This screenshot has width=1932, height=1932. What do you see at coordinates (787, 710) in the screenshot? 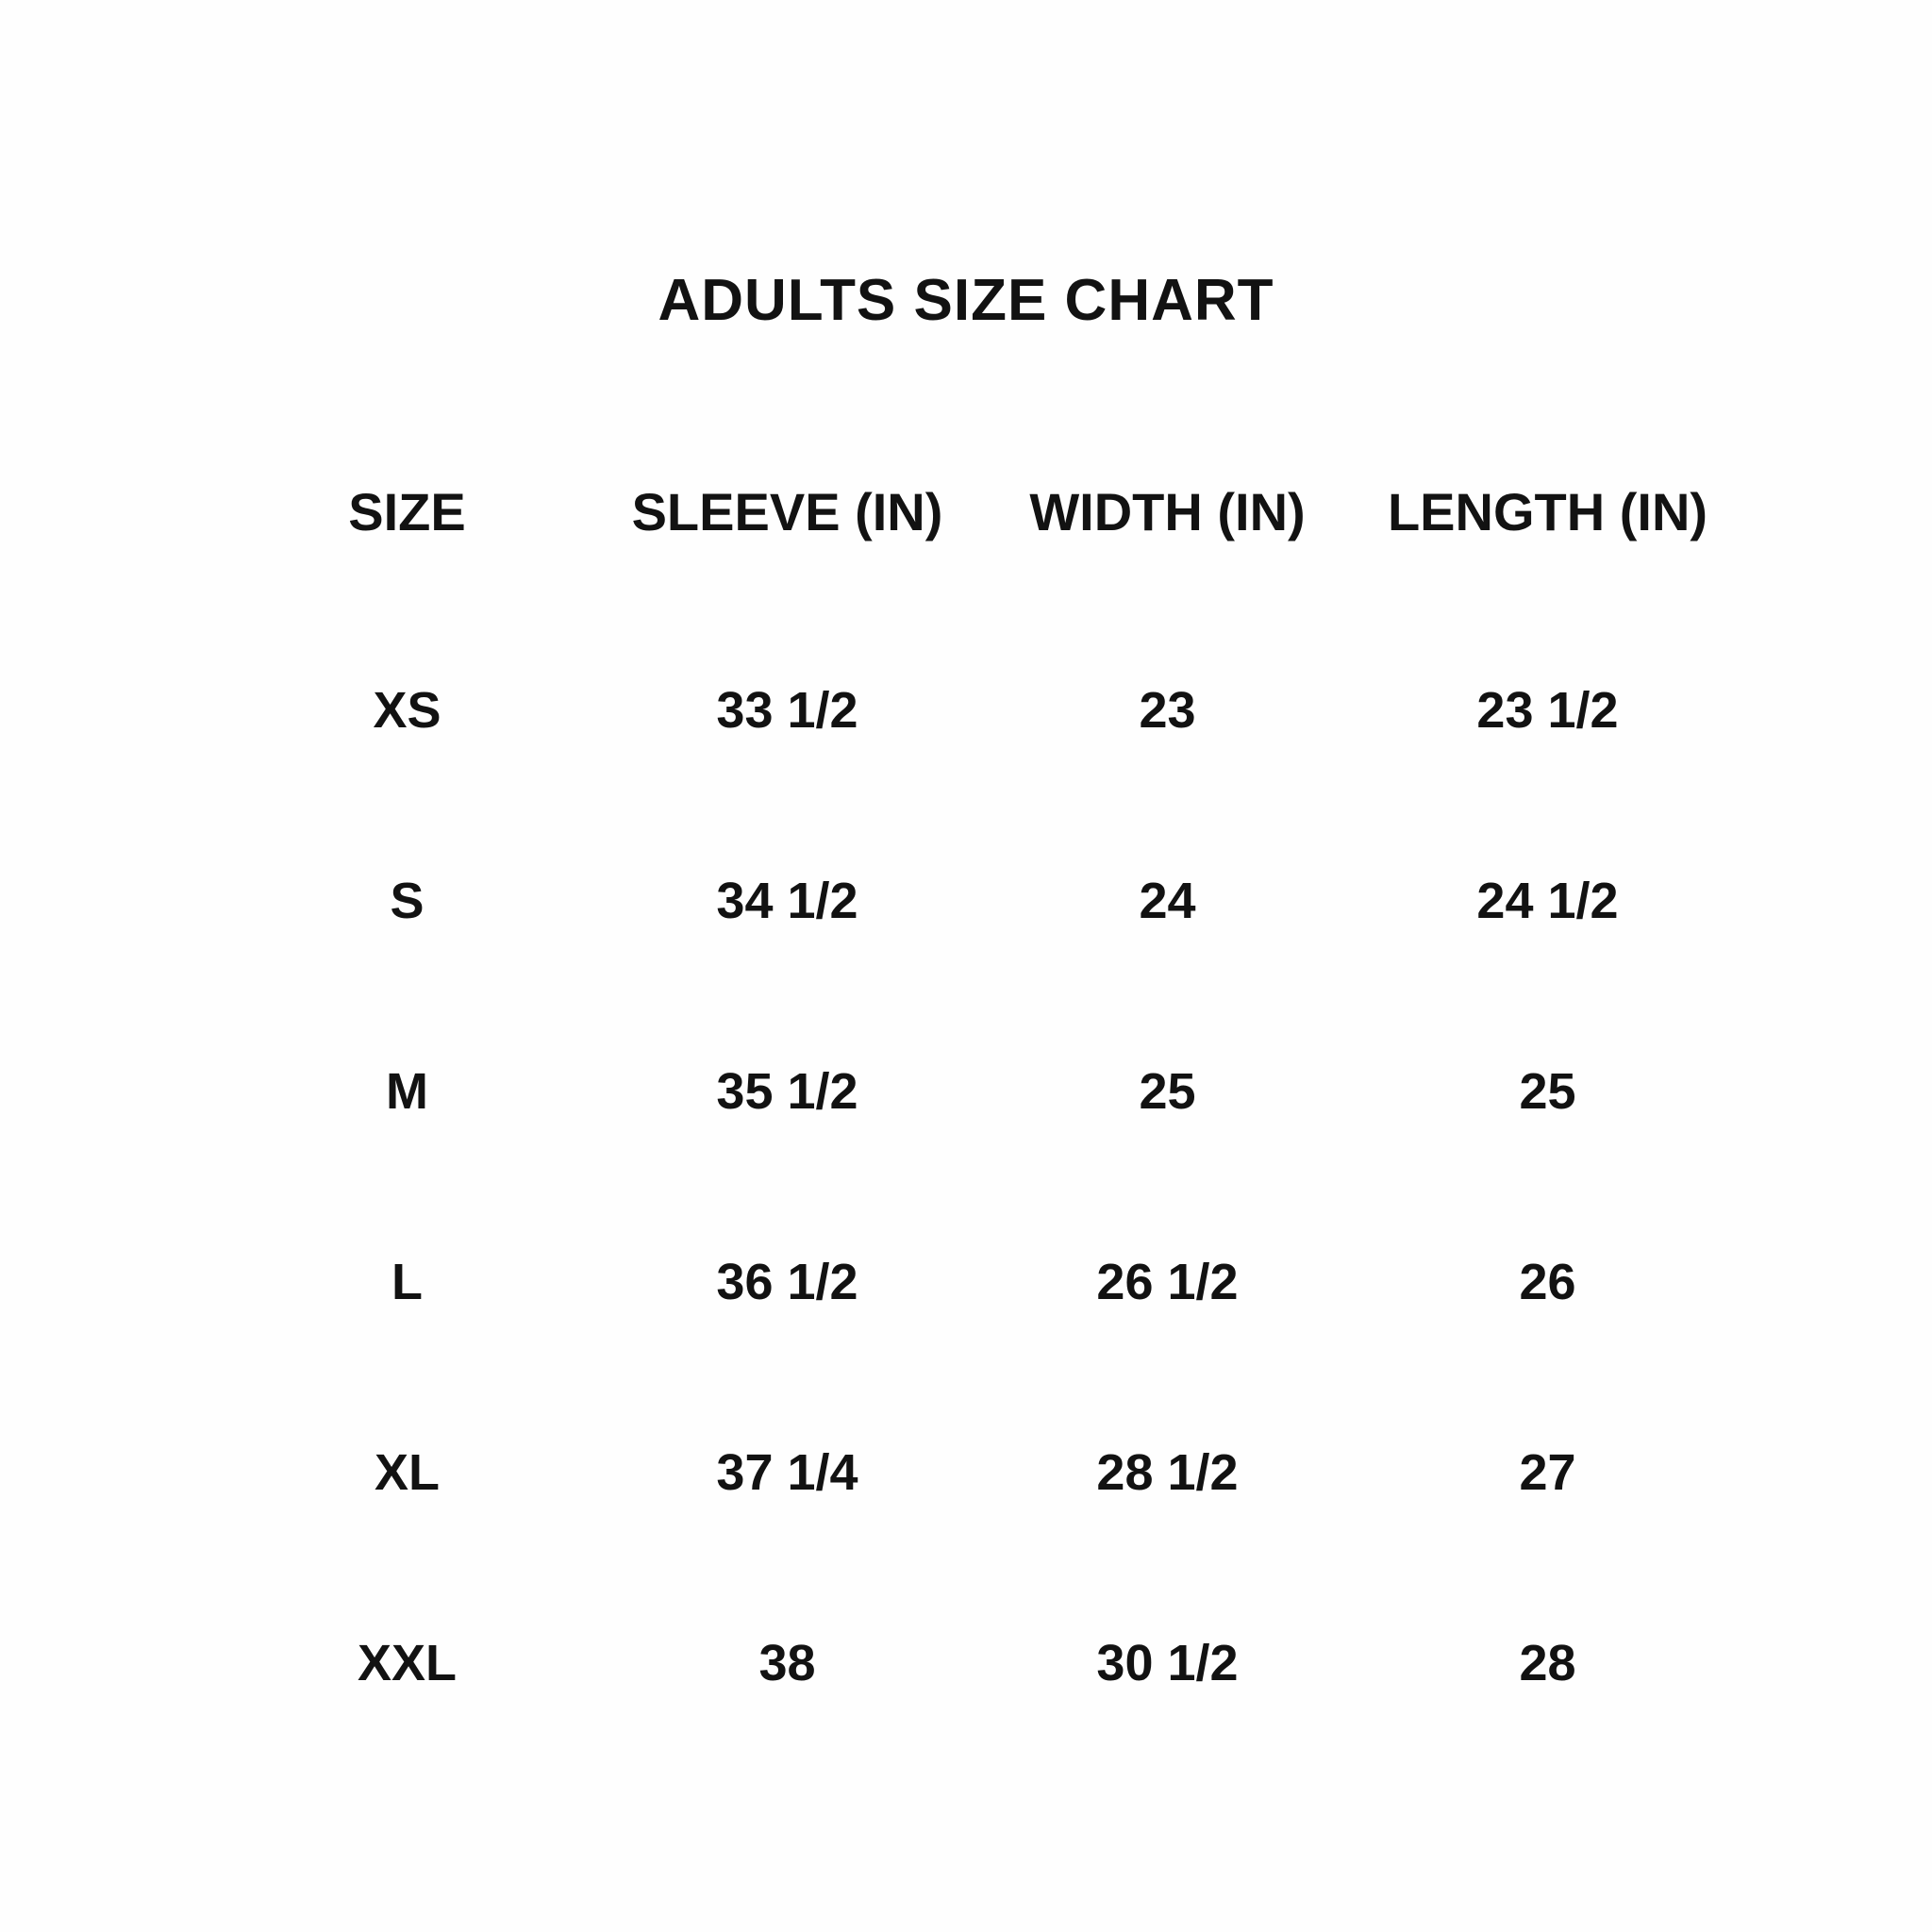
I see `cell-sleeve: 33 1/2` at bounding box center [787, 710].